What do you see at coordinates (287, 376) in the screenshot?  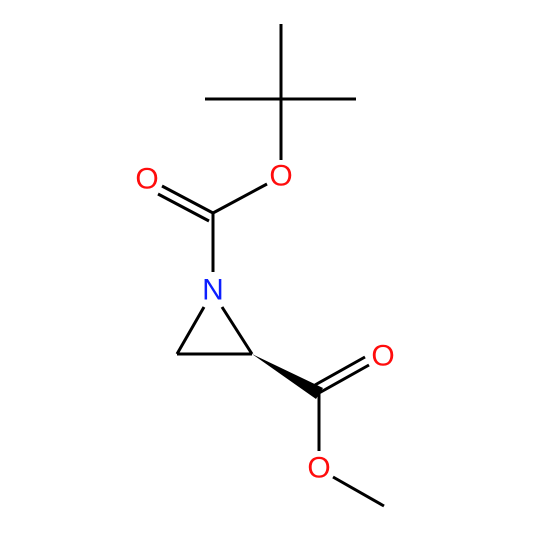 I see `wedge-bond` at bounding box center [287, 376].